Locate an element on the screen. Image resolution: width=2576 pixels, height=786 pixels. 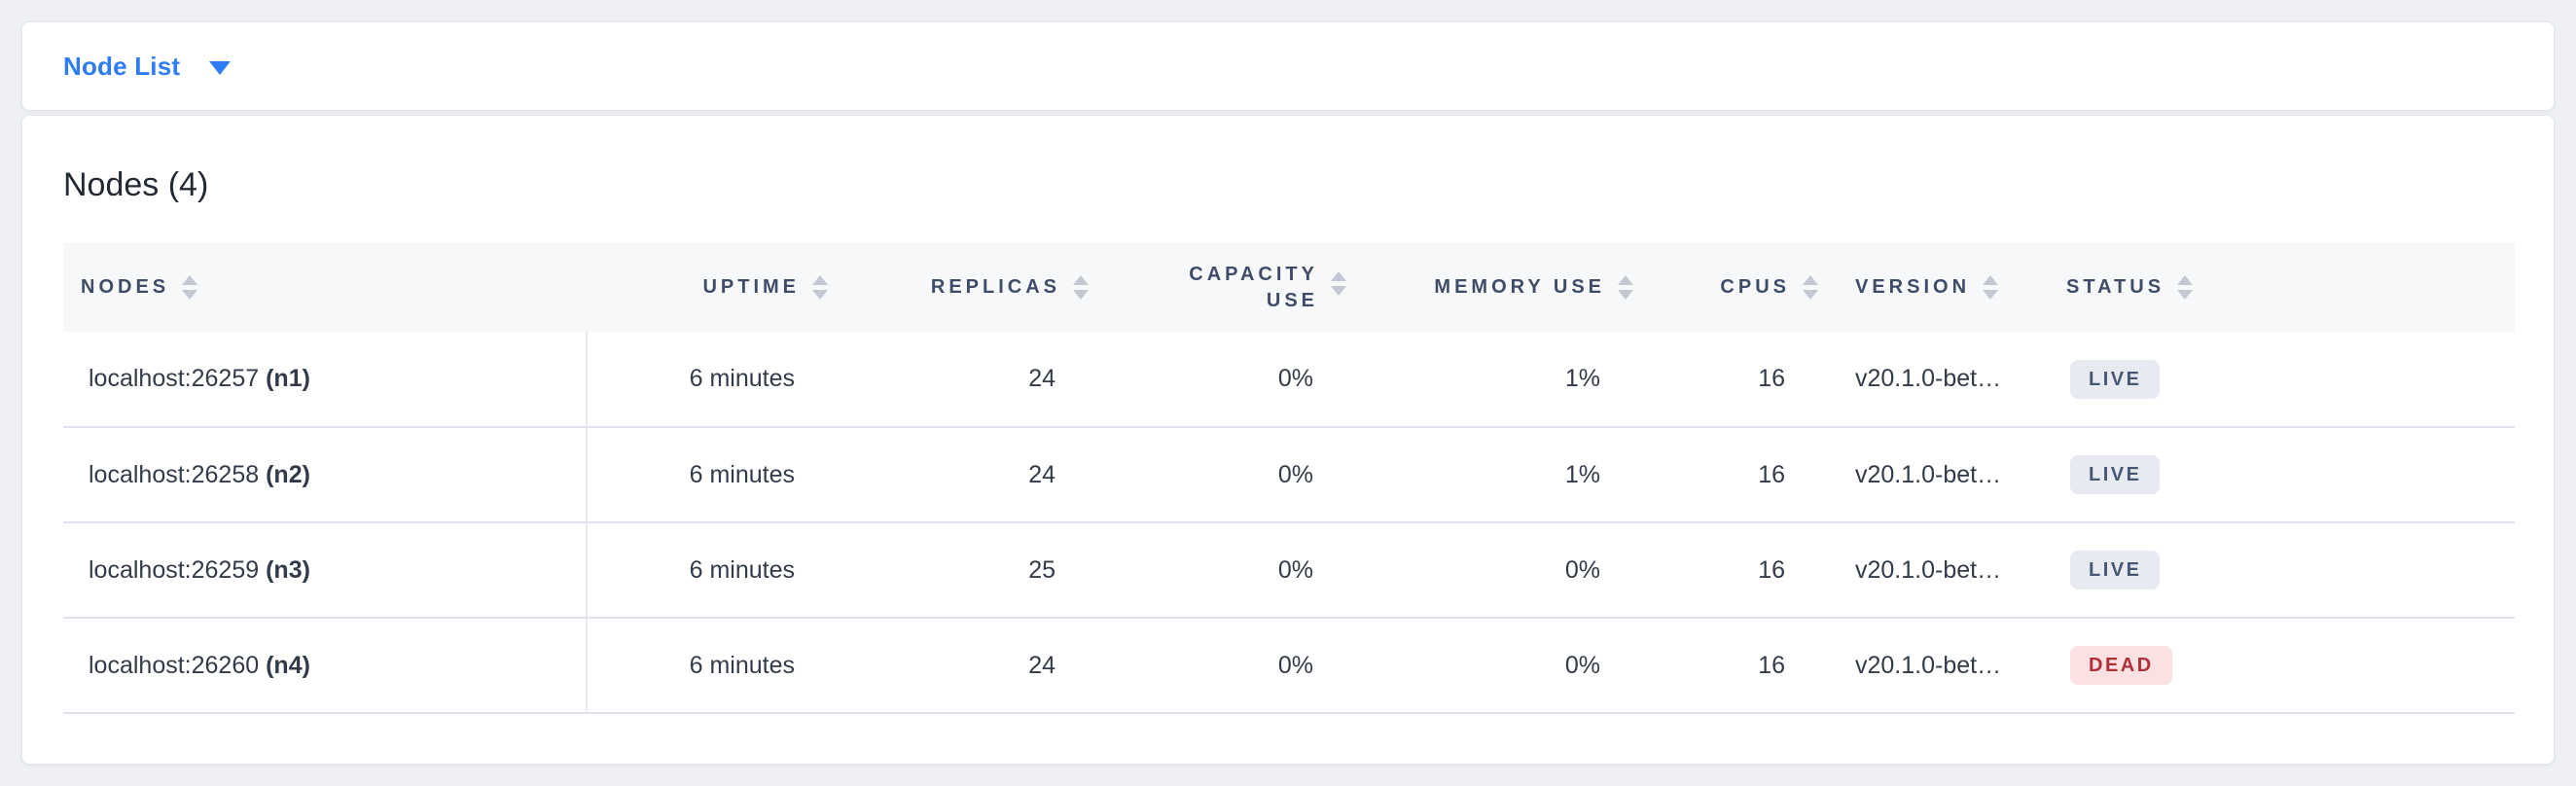
column-label-cpus: CPUS is located at coordinates (1755, 286).